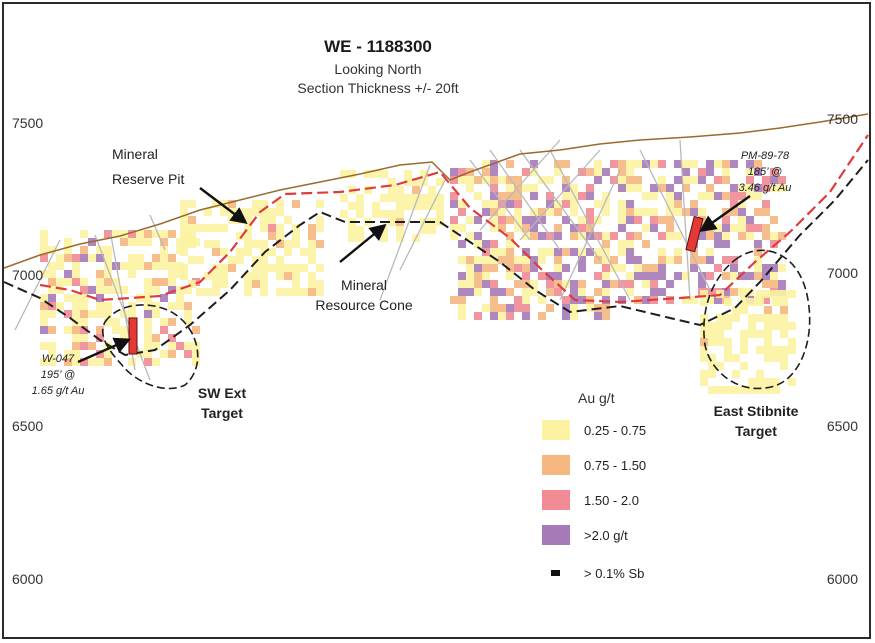 This screenshot has width=875, height=643. I want to click on elev-tick-right-6500: 6500, so click(842, 426).